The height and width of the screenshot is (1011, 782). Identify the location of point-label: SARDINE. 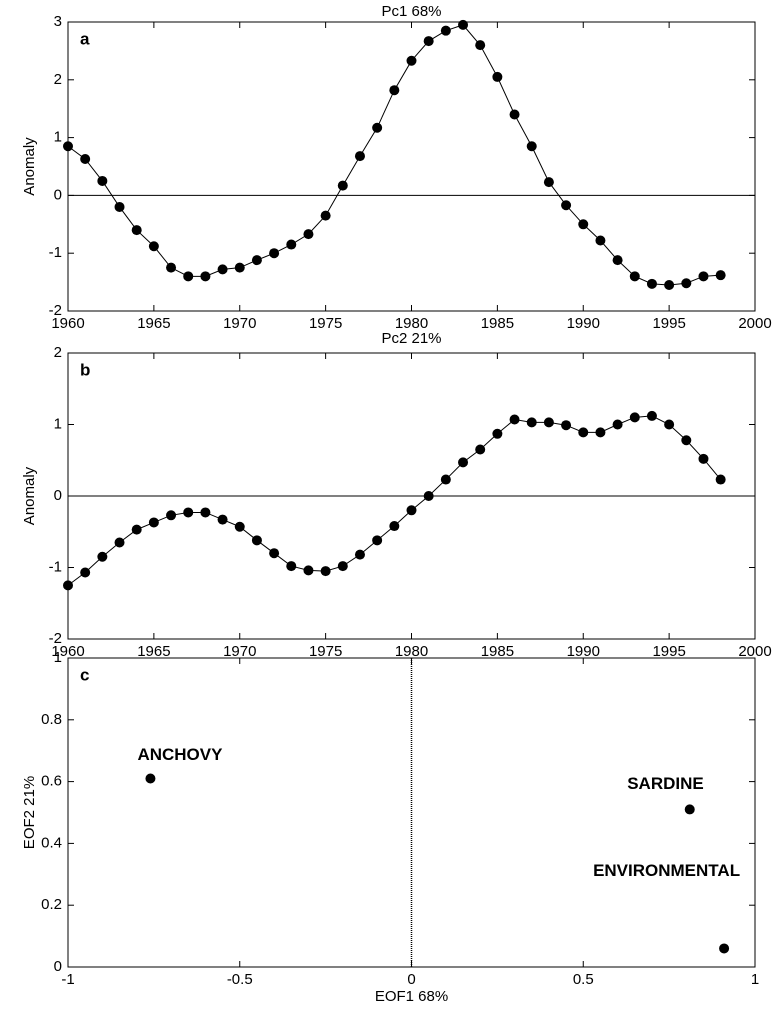
(665, 783).